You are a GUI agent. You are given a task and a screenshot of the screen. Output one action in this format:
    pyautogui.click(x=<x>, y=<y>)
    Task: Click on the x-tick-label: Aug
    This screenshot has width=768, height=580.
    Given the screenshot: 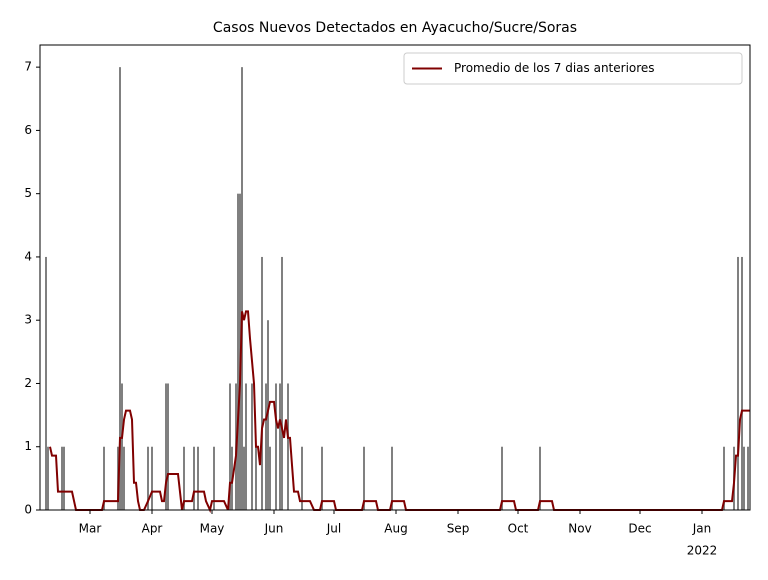 What is the action you would take?
    pyautogui.click(x=395, y=529)
    